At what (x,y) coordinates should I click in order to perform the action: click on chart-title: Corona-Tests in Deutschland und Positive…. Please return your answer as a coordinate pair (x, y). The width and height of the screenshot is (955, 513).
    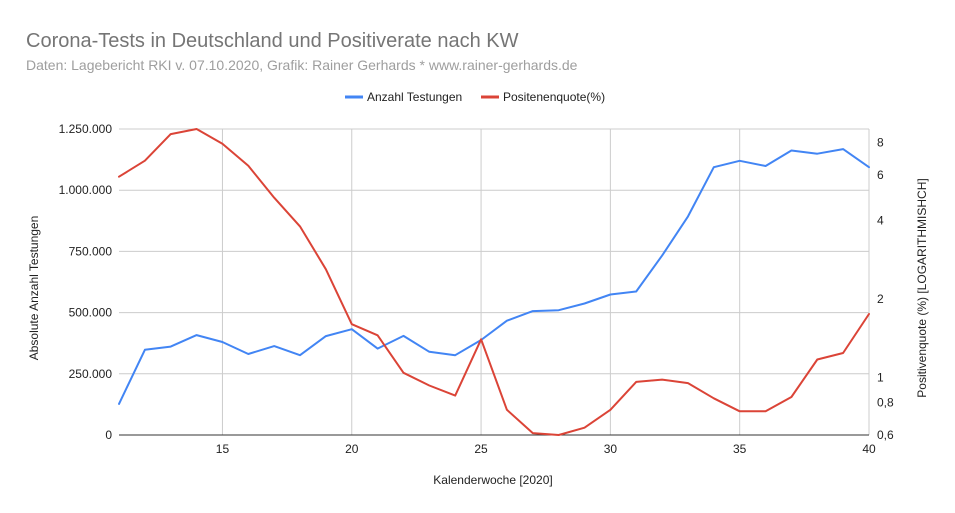
    Looking at the image, I should click on (272, 41).